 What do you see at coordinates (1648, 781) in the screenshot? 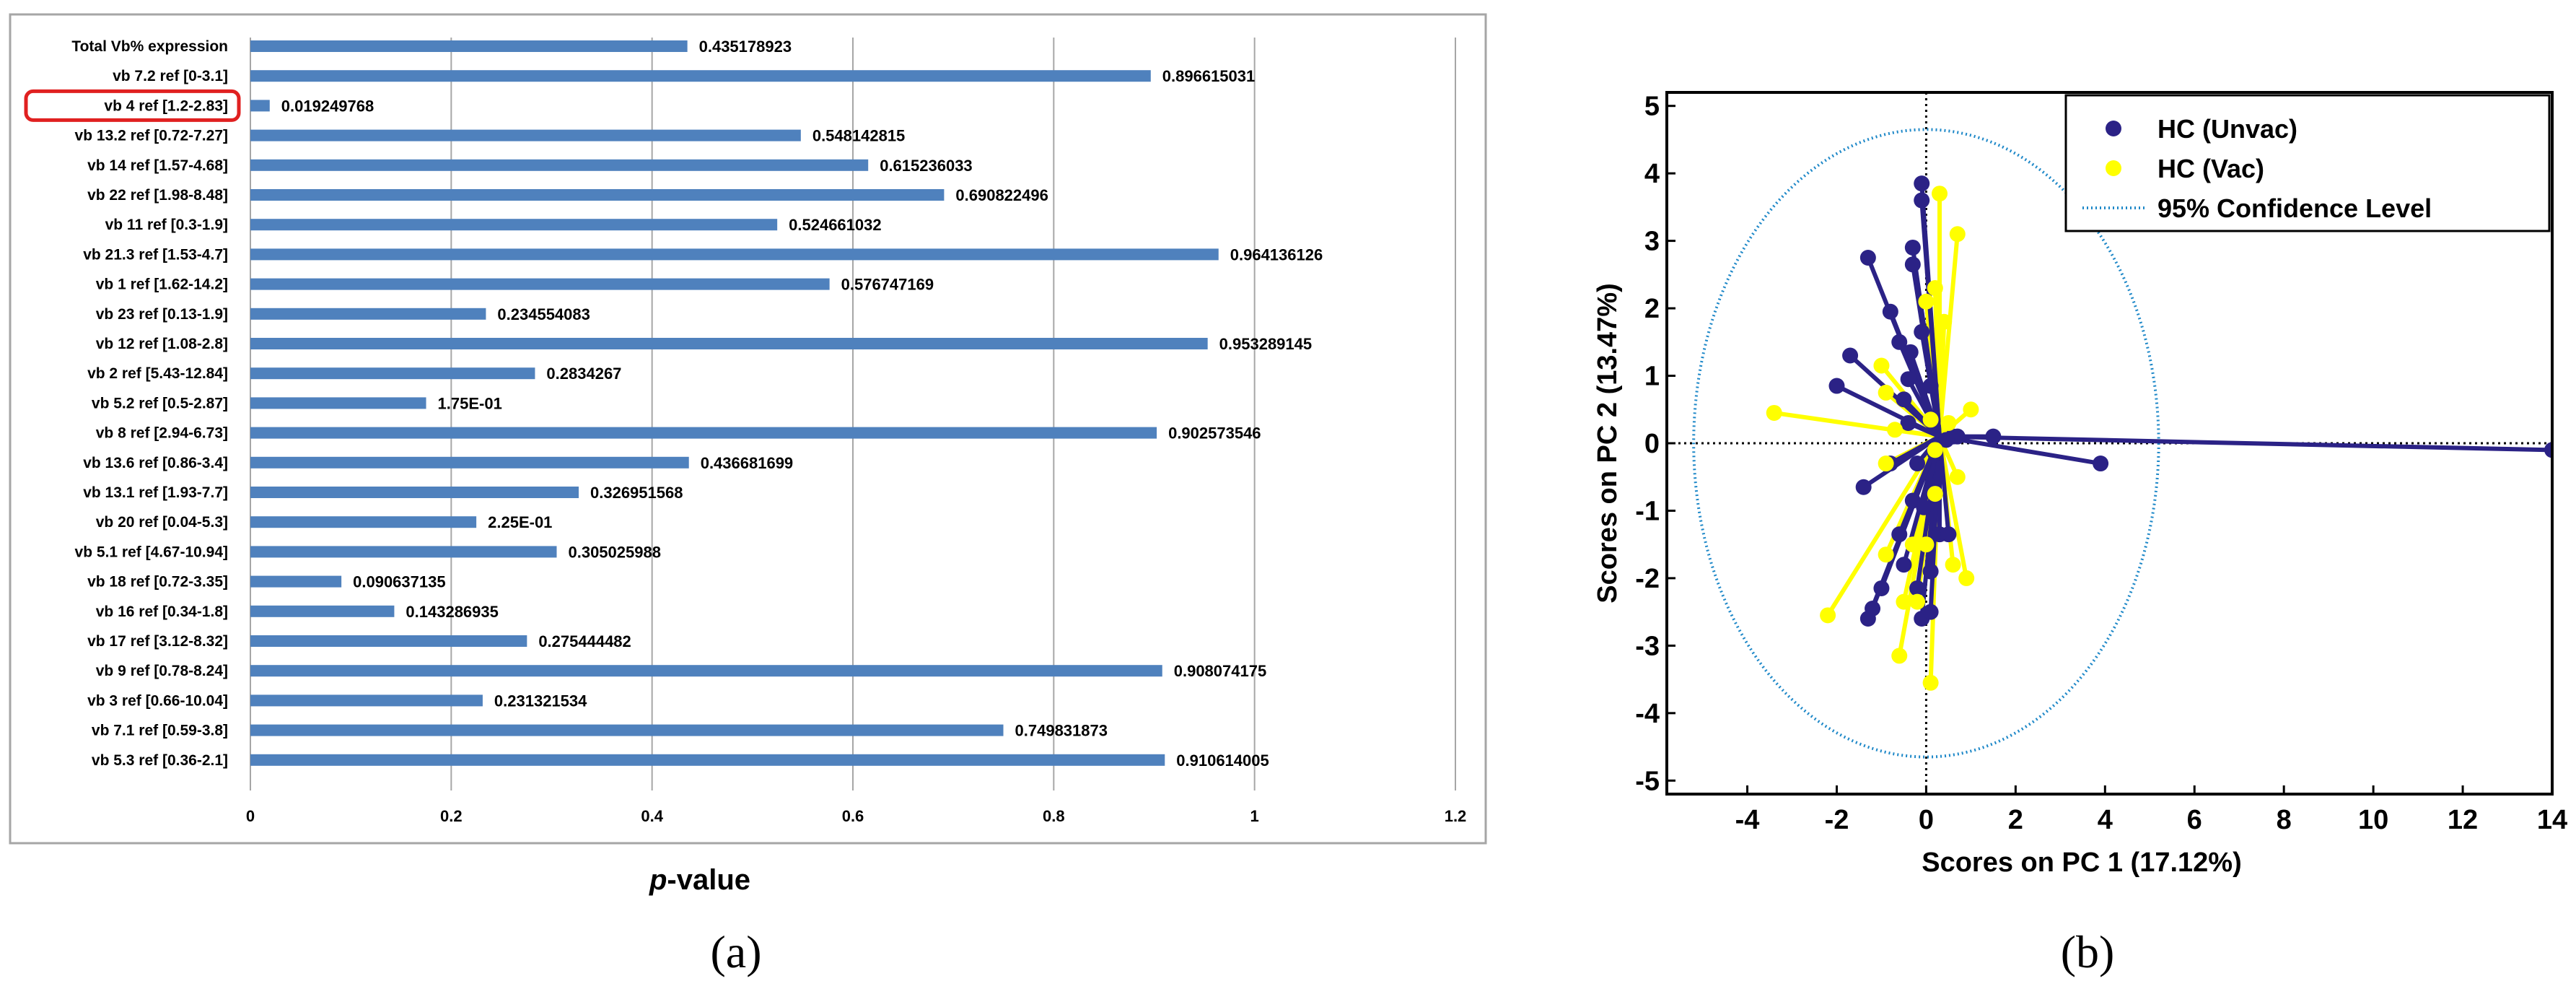
I see `y-tick-label: -5` at bounding box center [1648, 781].